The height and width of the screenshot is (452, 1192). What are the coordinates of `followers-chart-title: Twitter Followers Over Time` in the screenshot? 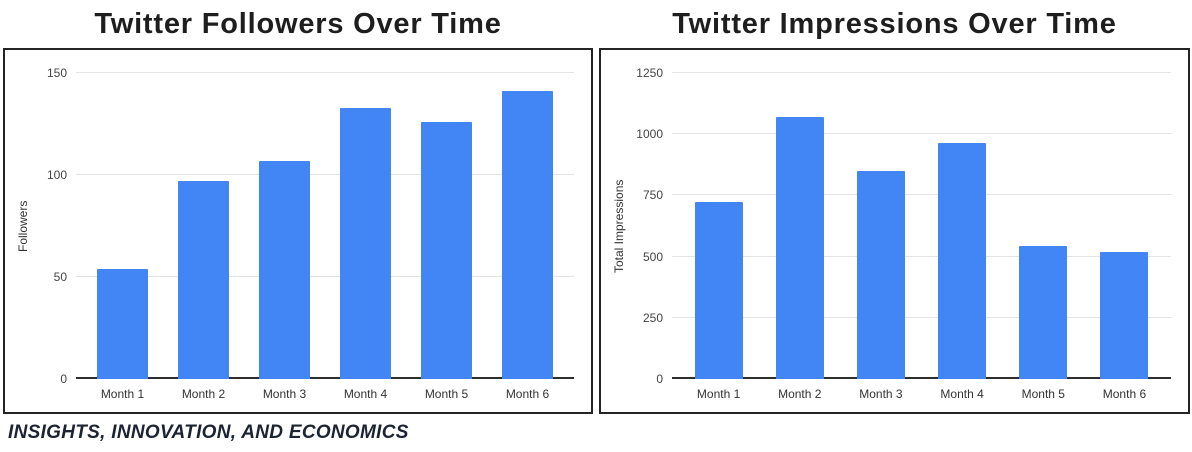 It's located at (298, 23).